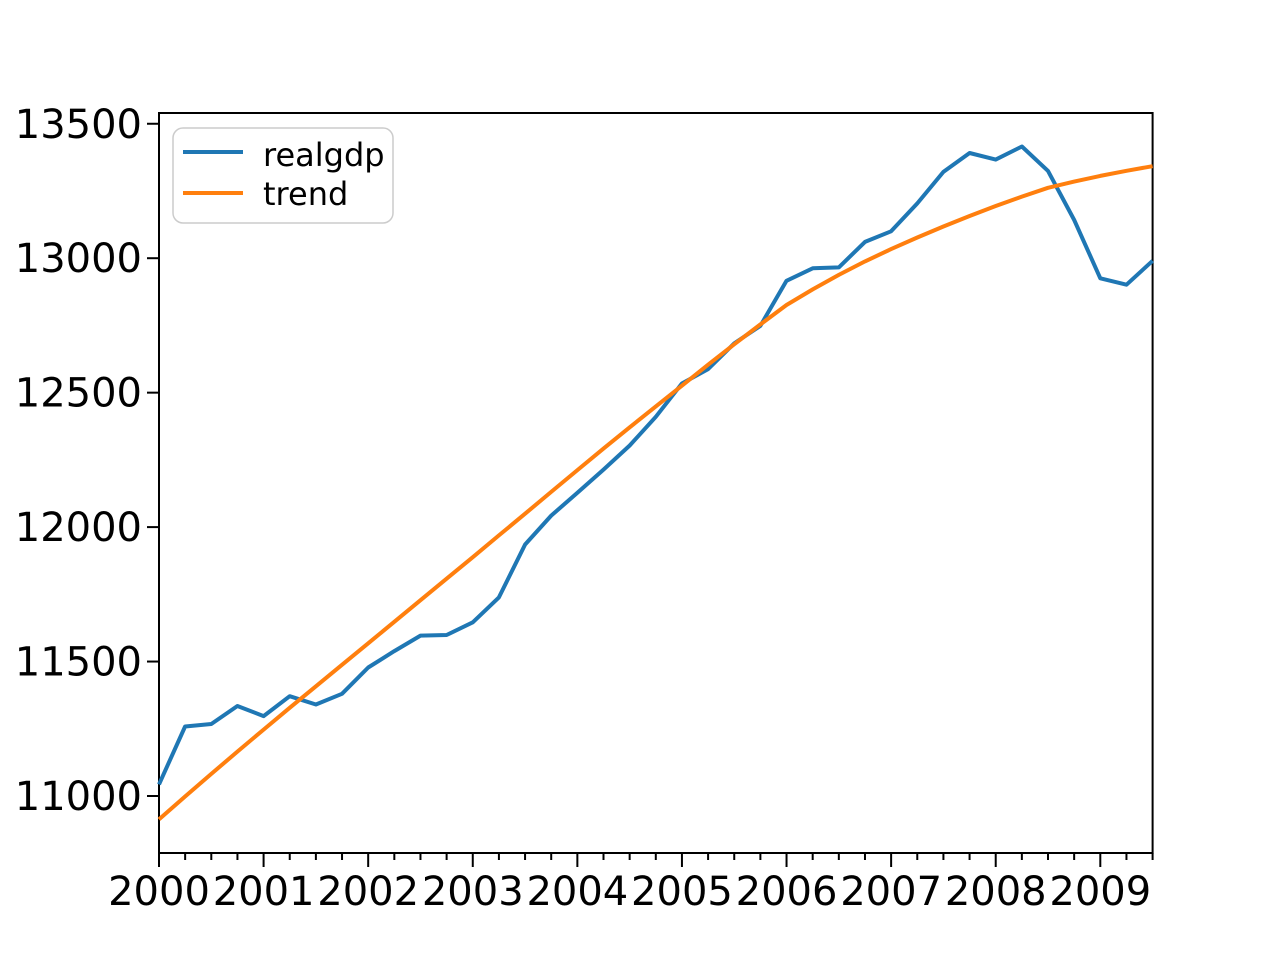 This screenshot has width=1280, height=960. Describe the element at coordinates (78, 797) in the screenshot. I see `y-tick-label: 11000` at that location.